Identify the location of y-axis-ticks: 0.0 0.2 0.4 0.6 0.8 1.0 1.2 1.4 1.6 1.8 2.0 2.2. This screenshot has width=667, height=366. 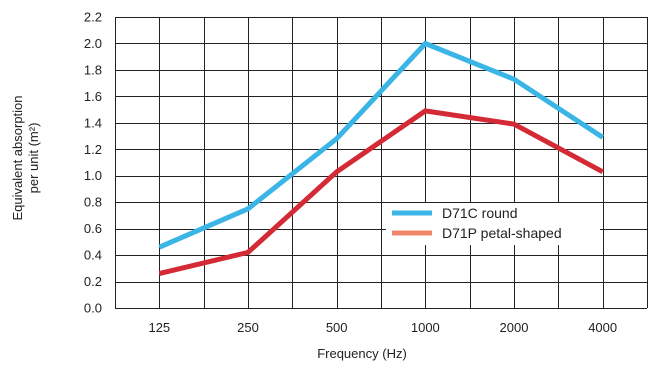
(93, 163).